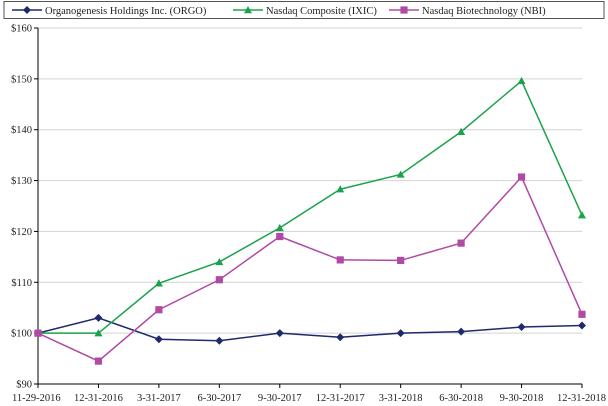 The width and height of the screenshot is (608, 406). I want to click on y-tick-label: $120, so click(21, 232).